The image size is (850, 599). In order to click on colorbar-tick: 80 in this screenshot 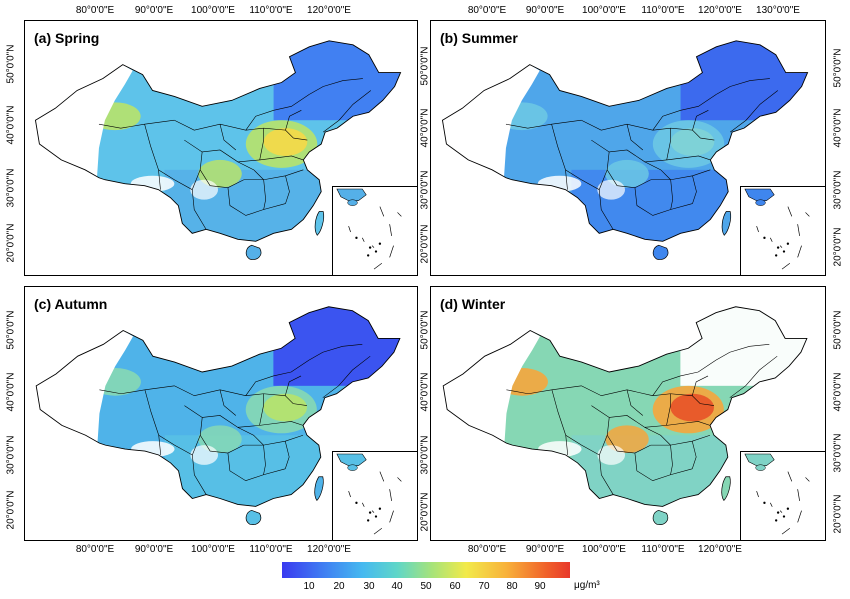, I will do `click(512, 586)`.